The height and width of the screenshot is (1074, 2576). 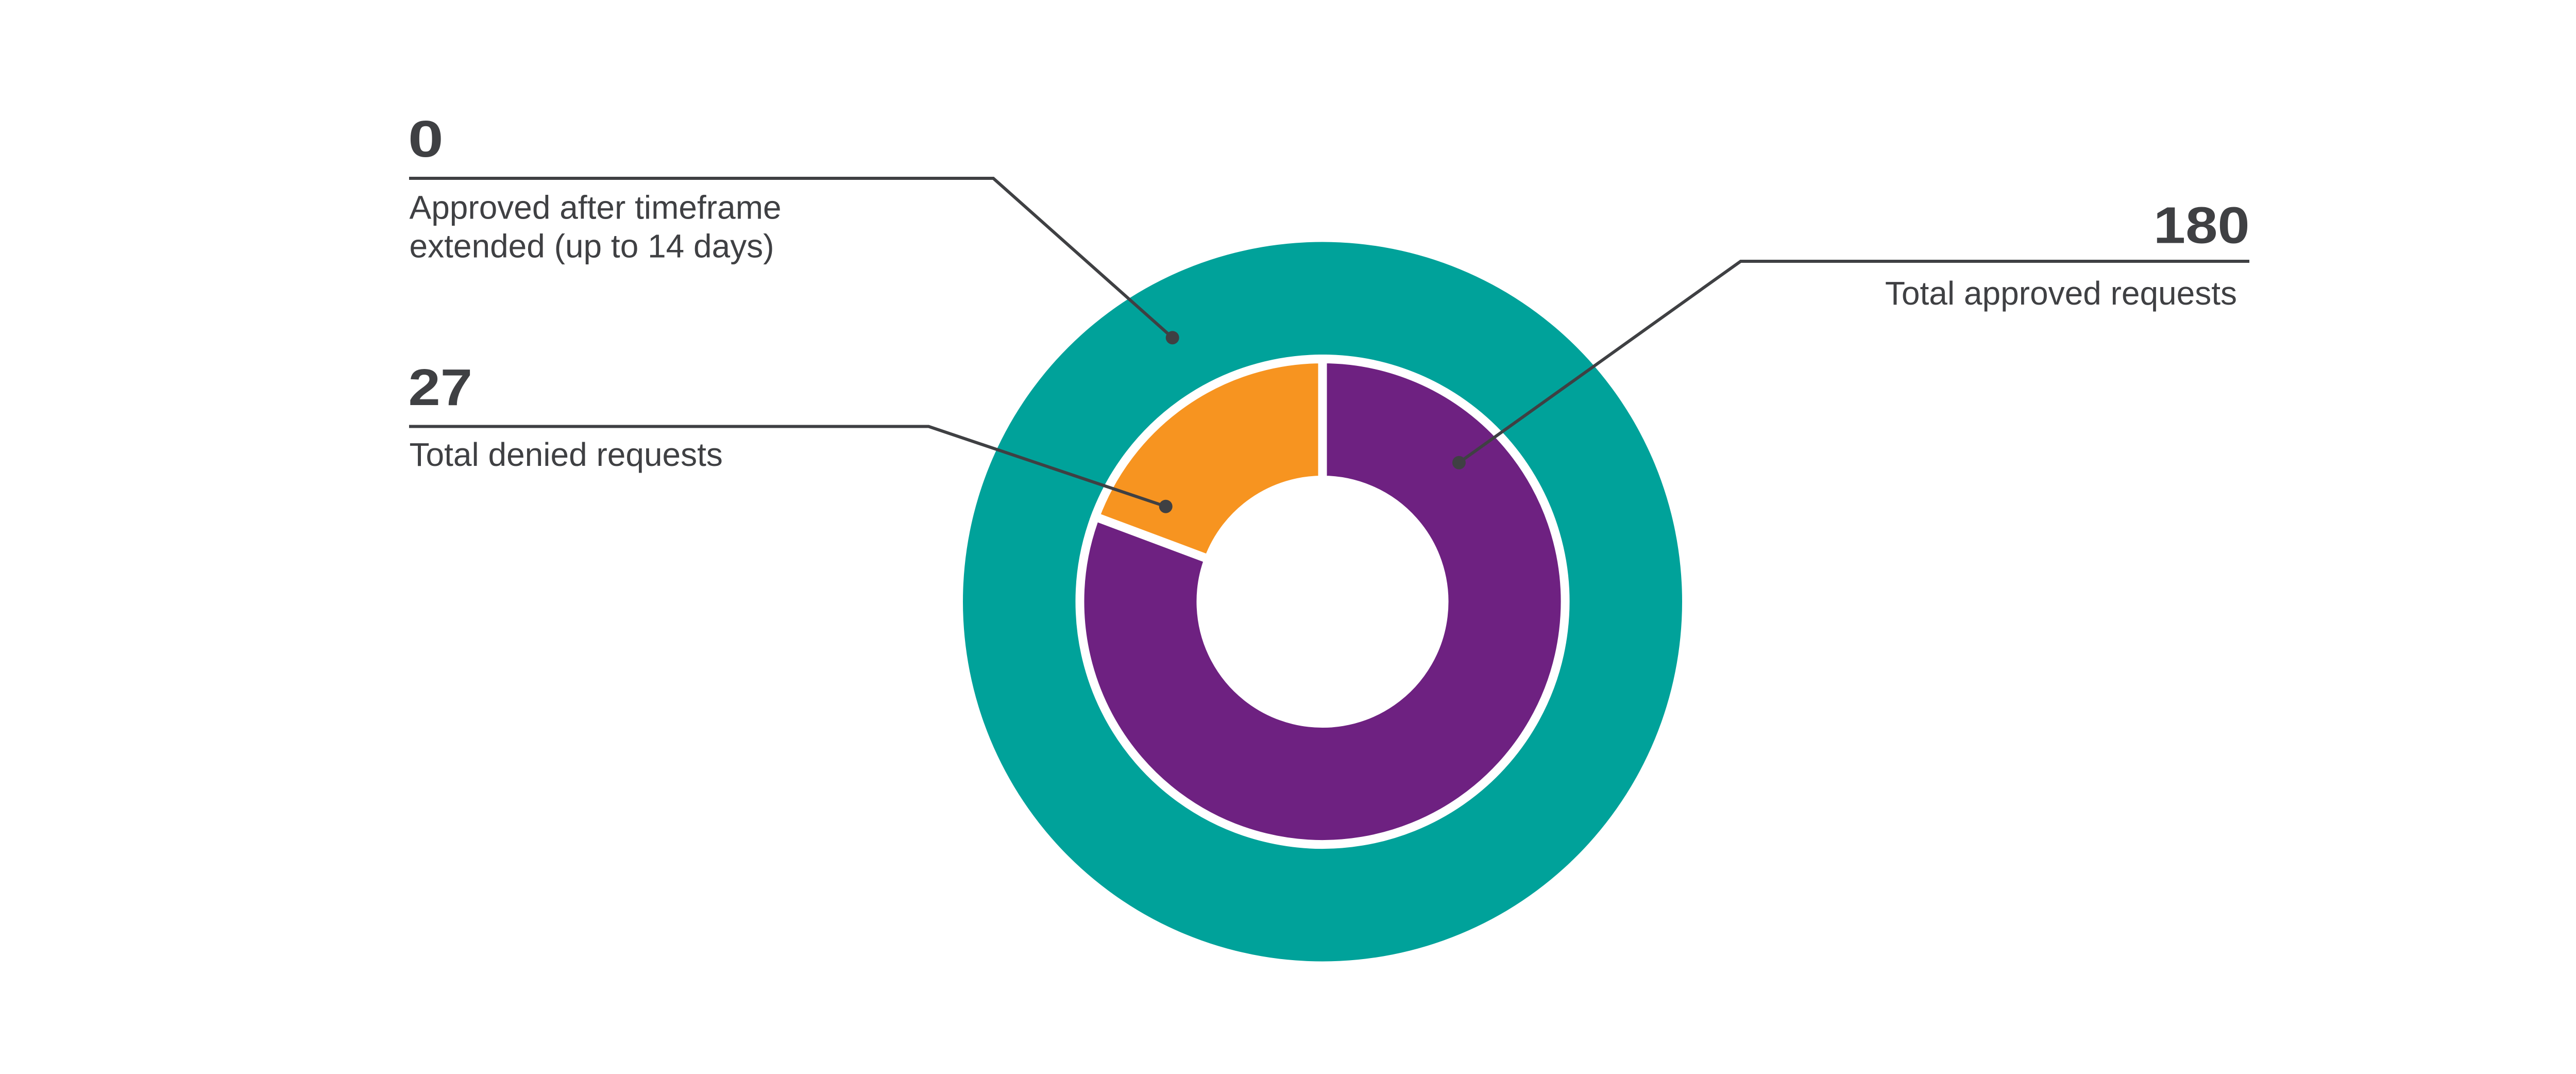 I want to click on svg-text: 27, so click(x=441, y=387).